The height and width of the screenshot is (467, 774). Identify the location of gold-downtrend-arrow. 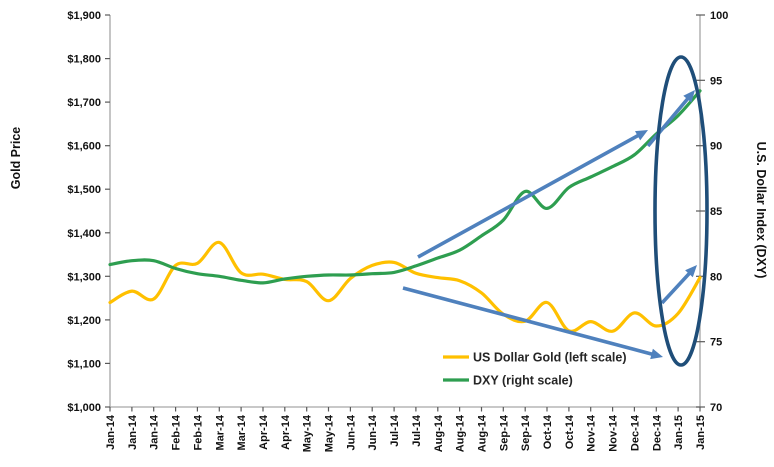
(529, 321).